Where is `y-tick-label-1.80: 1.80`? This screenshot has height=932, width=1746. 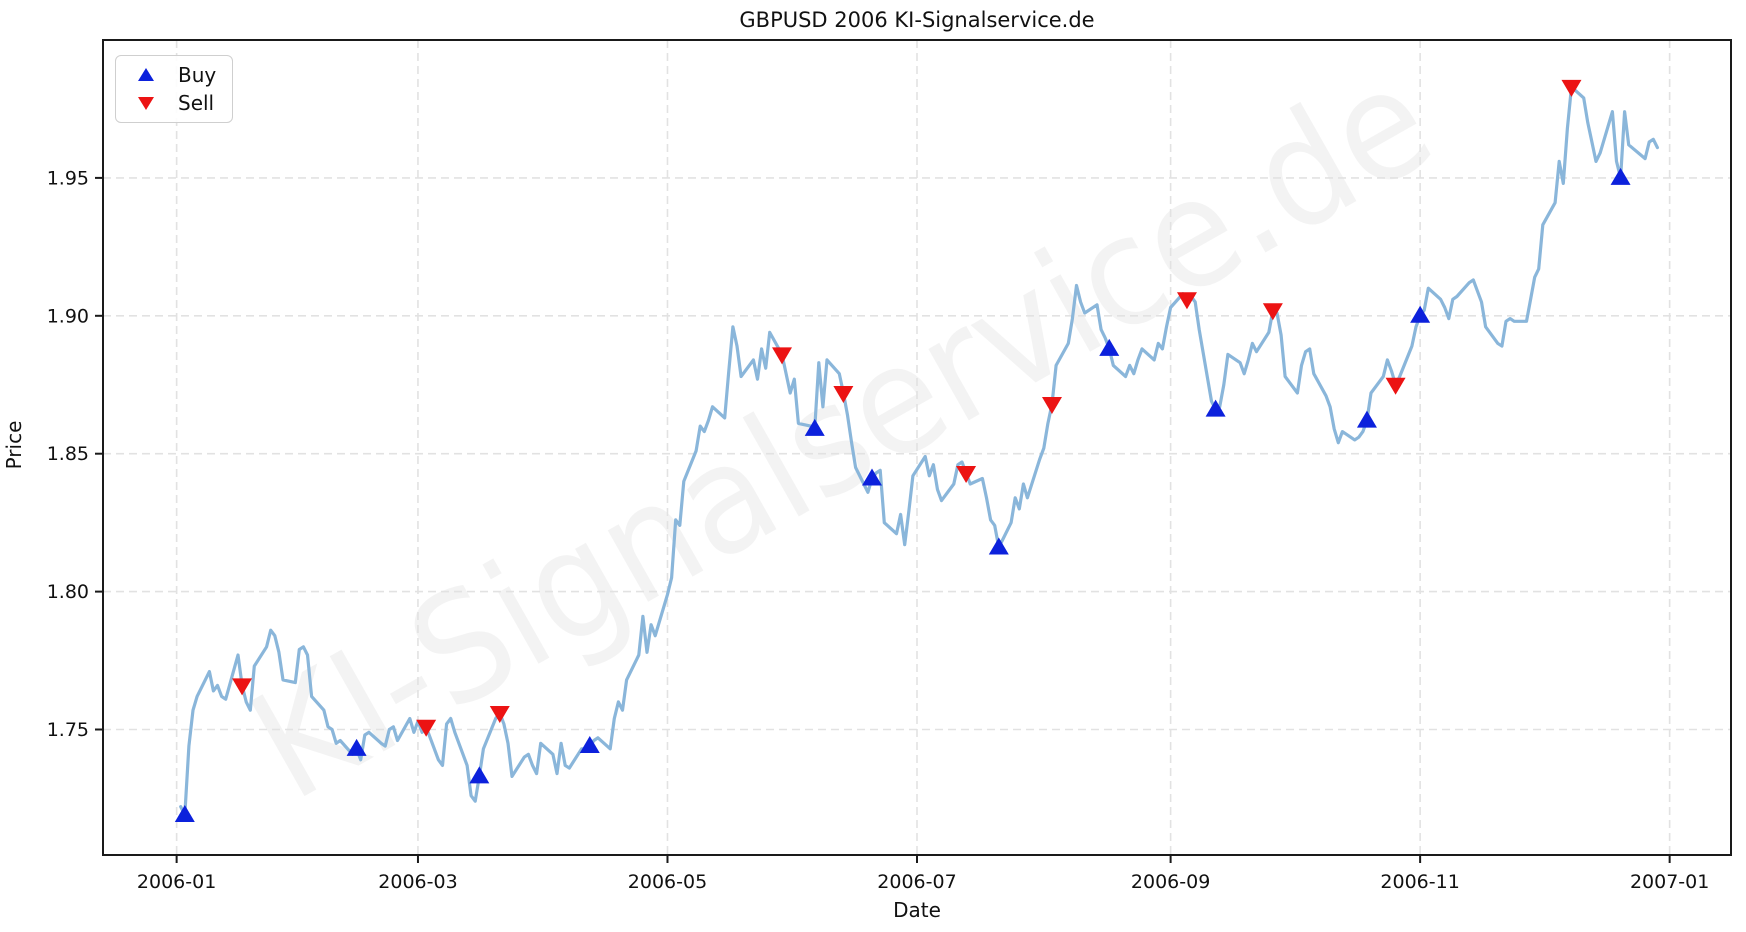
y-tick-label-1.80: 1.80 is located at coordinates (68, 592).